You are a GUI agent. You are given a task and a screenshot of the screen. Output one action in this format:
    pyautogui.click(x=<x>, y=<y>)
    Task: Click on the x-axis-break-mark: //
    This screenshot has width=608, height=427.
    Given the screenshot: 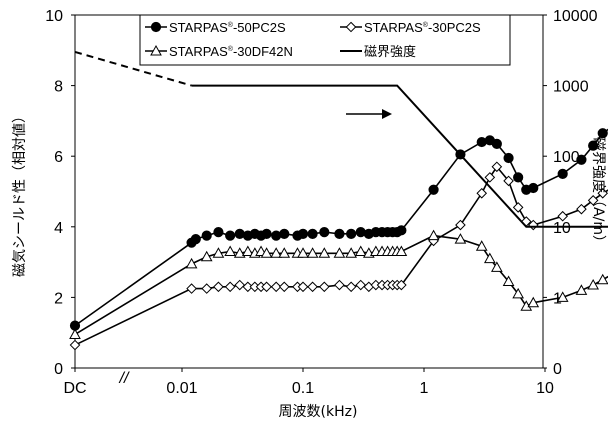 What is the action you would take?
    pyautogui.click(x=124, y=378)
    